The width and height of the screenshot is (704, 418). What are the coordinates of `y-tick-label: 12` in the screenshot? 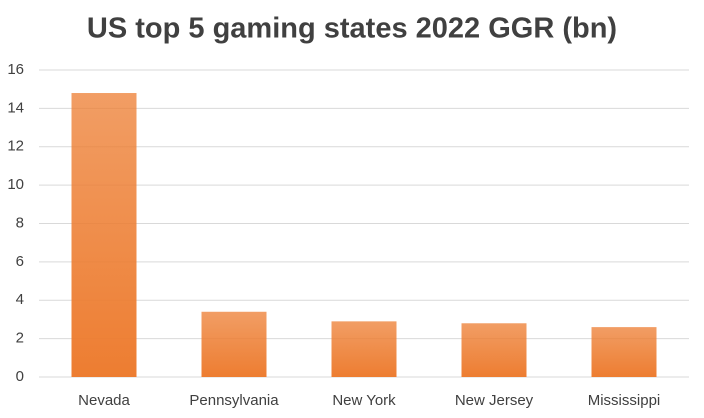 It's located at (15, 146).